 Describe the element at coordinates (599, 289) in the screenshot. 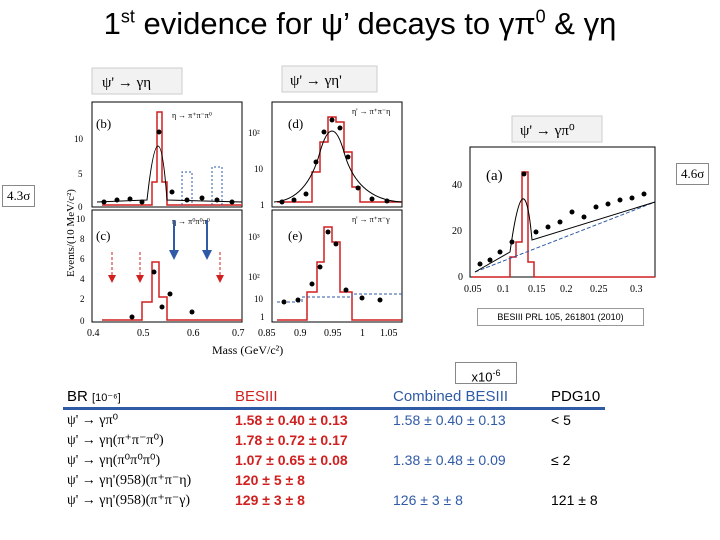

I see `x-tick-a-4: 0.25` at that location.